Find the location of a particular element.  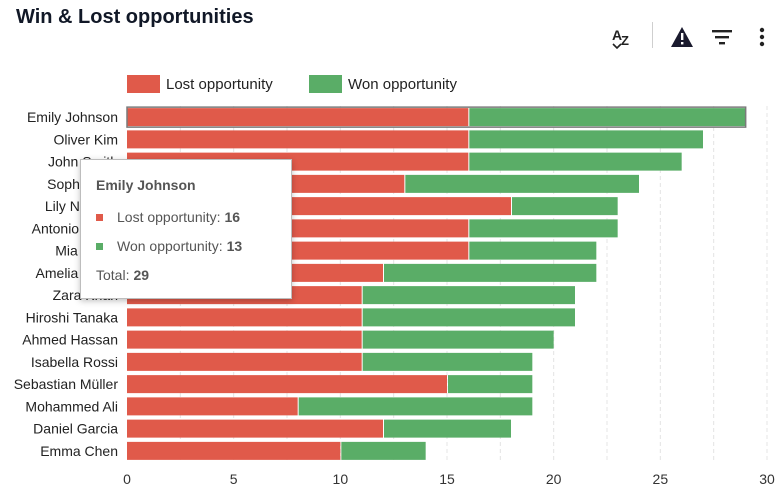

x-tick-label: 5 is located at coordinates (234, 479).